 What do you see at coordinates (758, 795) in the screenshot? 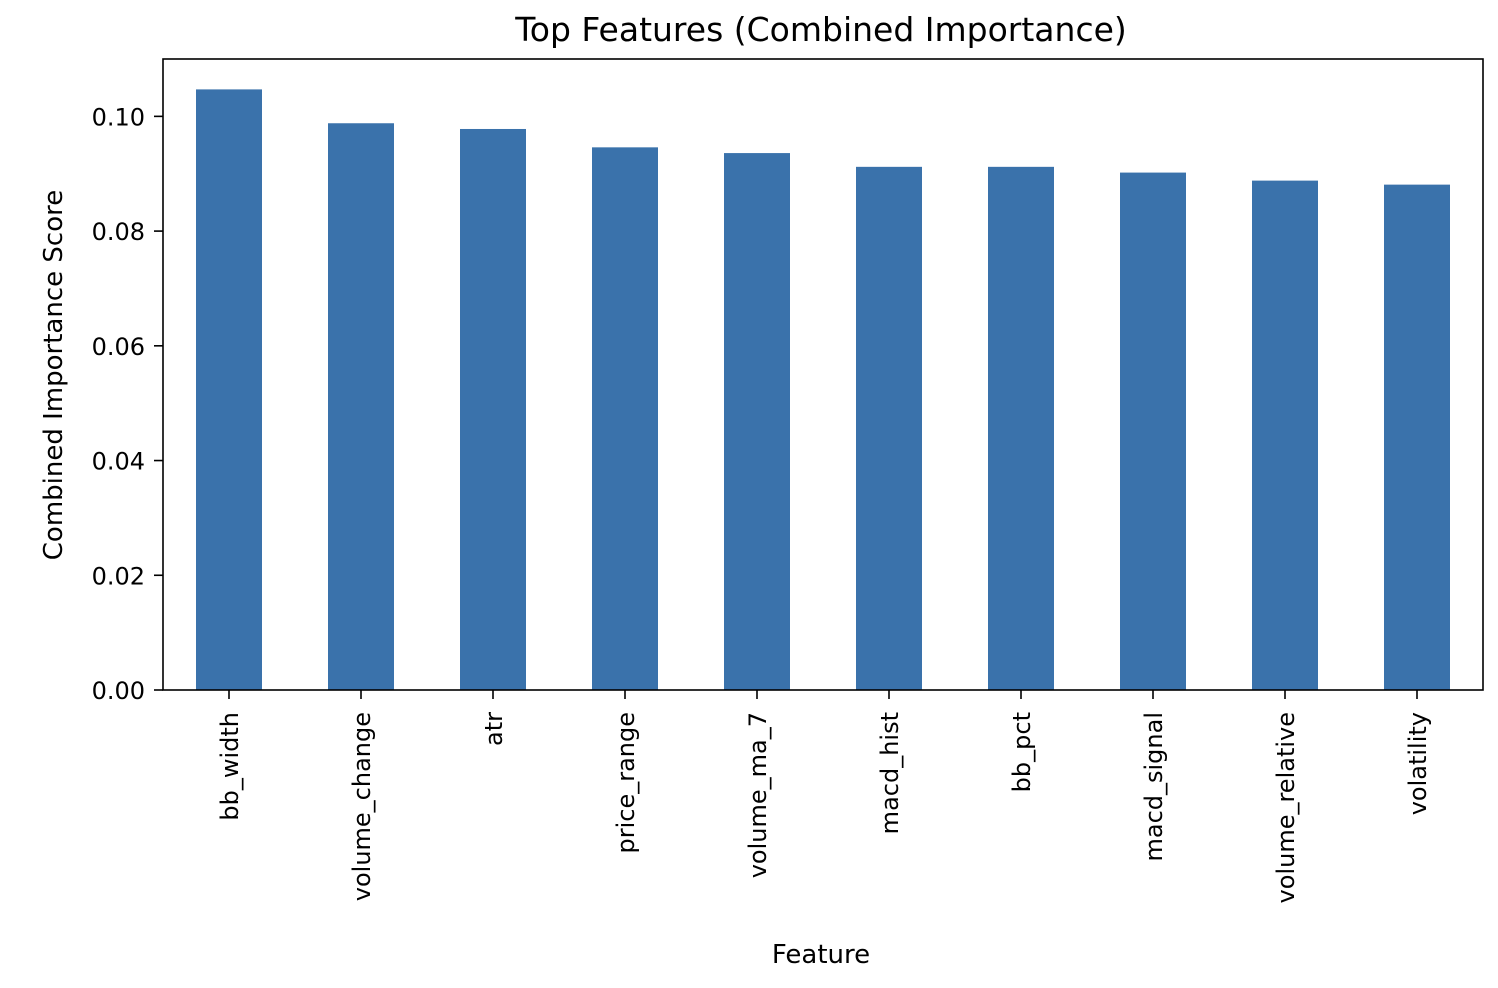
I see `x-tick-label: volume_ma_7` at bounding box center [758, 795].